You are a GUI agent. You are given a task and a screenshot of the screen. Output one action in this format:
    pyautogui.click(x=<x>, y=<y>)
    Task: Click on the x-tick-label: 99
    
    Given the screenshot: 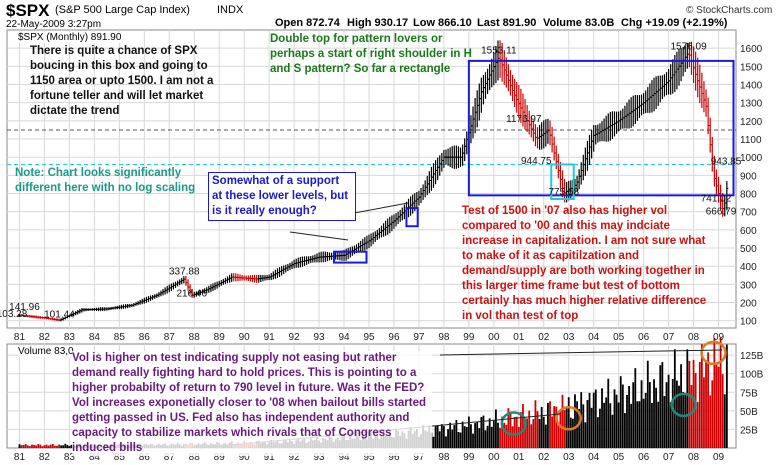 What is the action you would take?
    pyautogui.click(x=469, y=337)
    